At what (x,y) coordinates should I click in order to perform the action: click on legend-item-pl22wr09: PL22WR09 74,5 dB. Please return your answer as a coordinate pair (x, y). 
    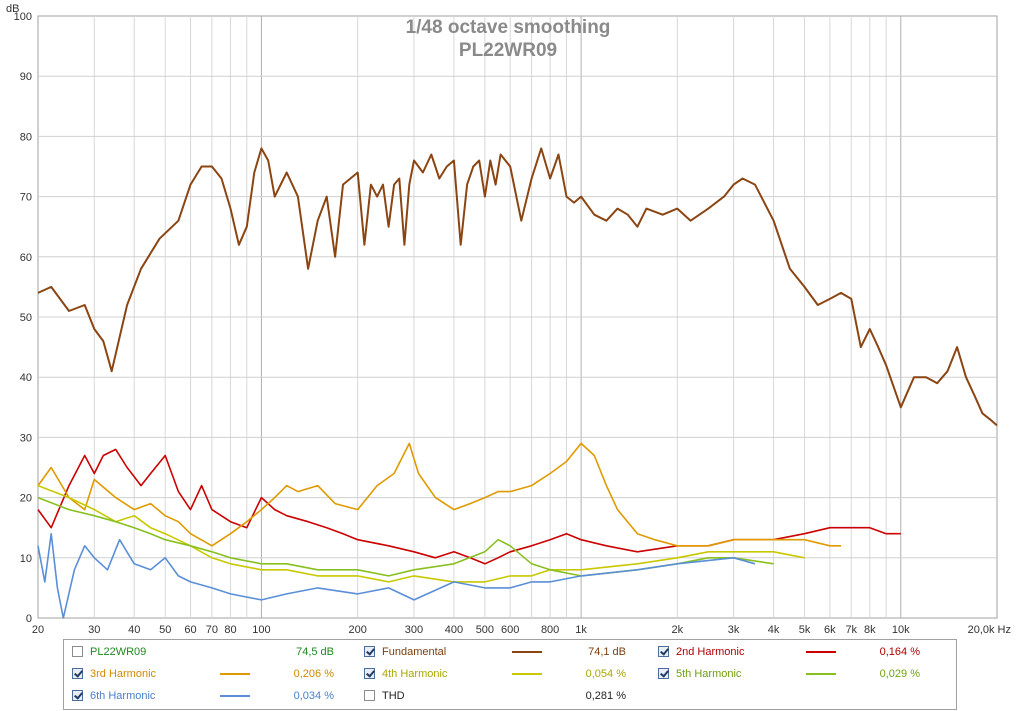
    Looking at the image, I should click on (212, 652).